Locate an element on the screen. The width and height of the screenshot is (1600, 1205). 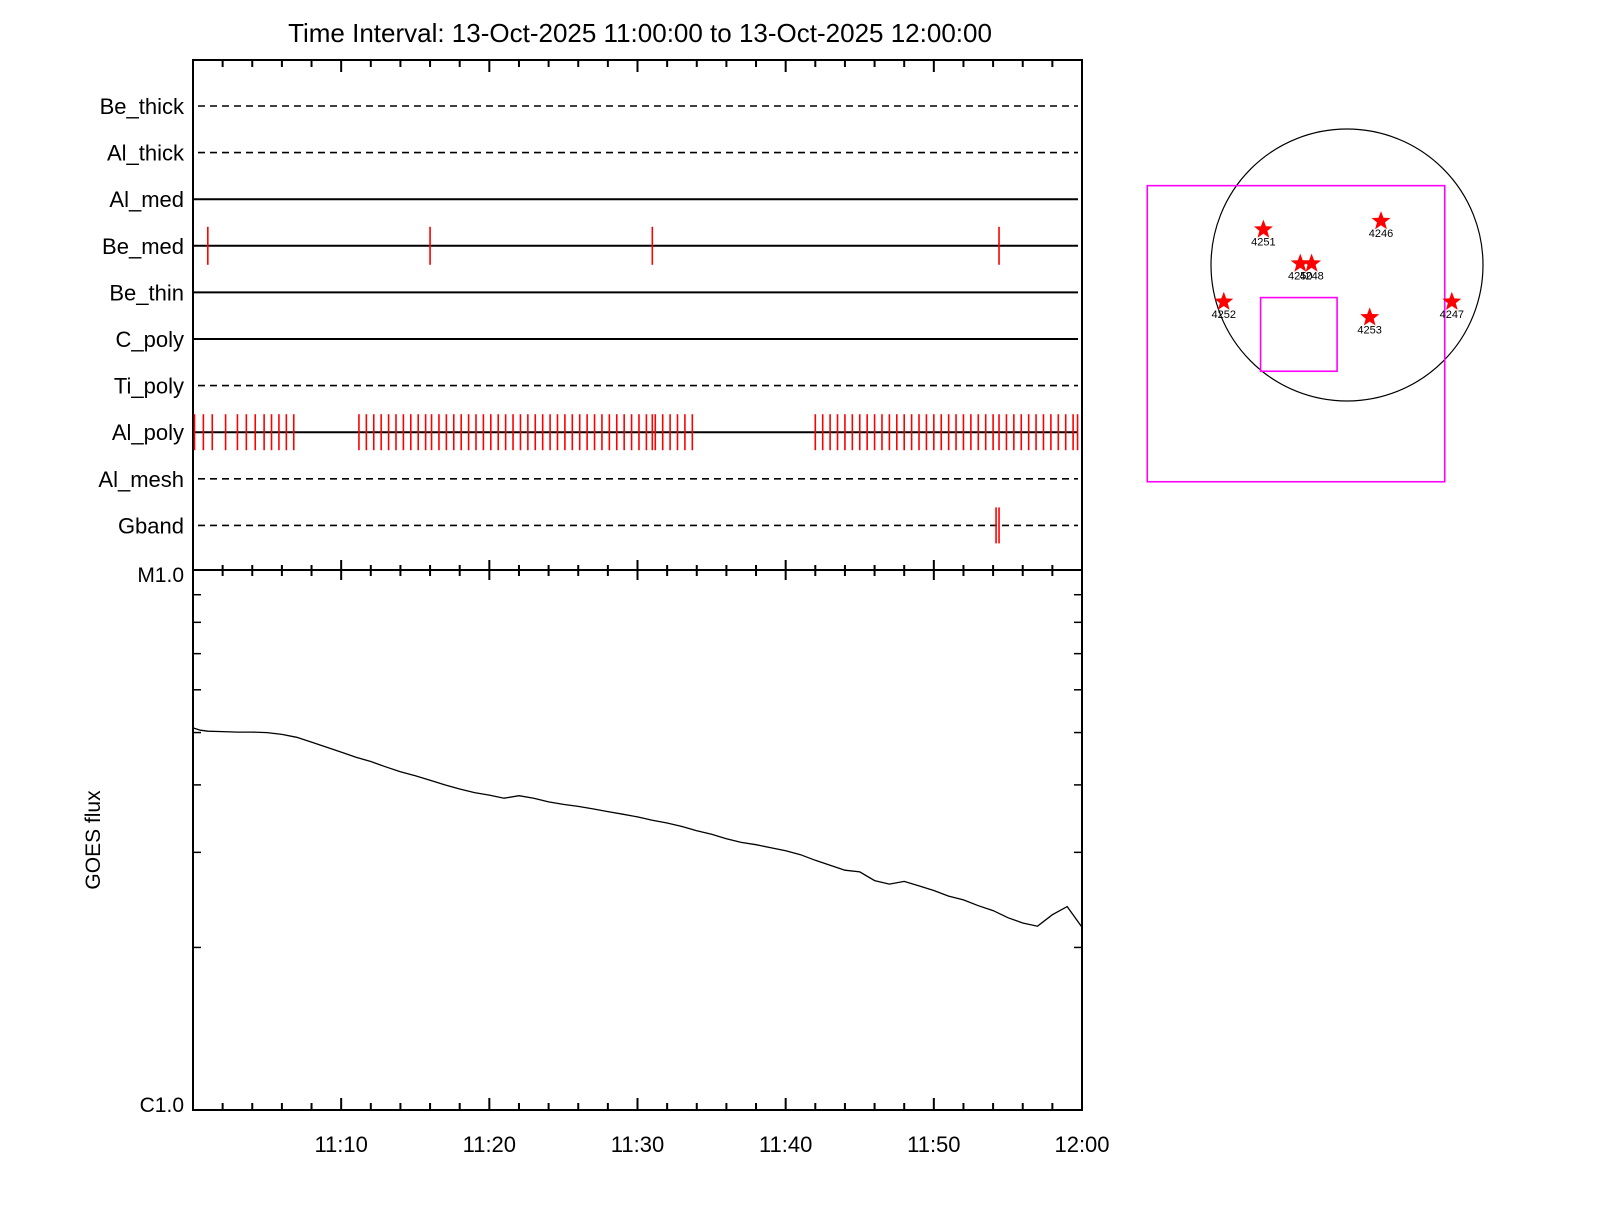
active-region-label: 4248 is located at coordinates (1311, 277).